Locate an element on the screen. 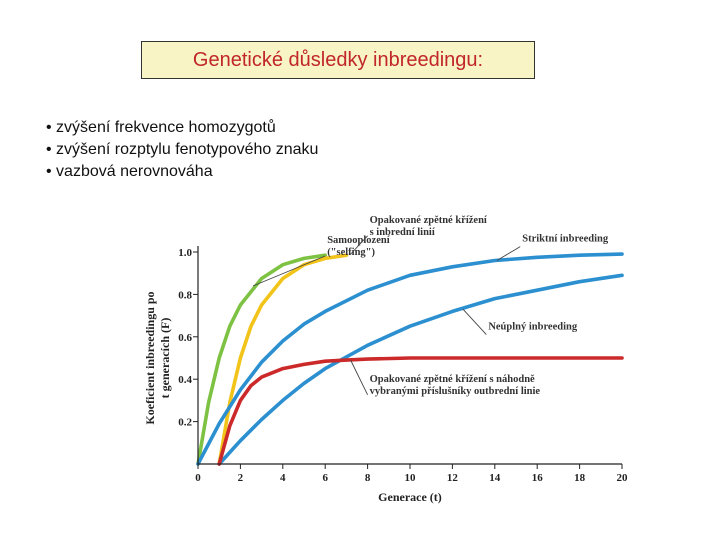 This screenshot has height=540, width=720. x-tick-label: 16 is located at coordinates (538, 478).